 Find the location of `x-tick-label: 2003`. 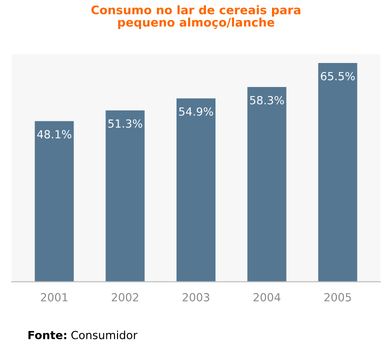

x-tick-label: 2003 is located at coordinates (196, 297).